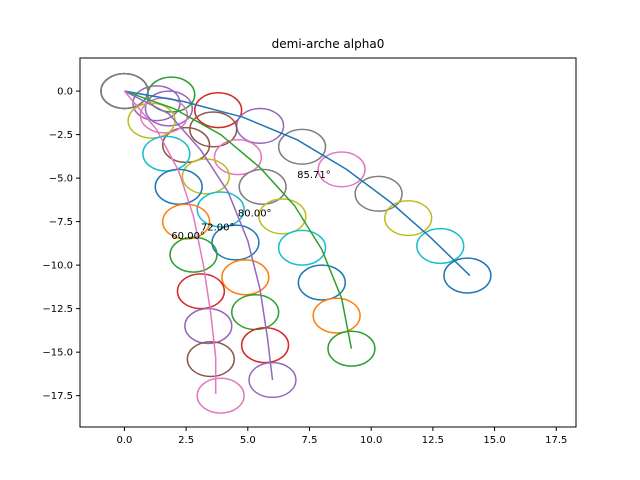 The width and height of the screenshot is (640, 480). What do you see at coordinates (314, 175) in the screenshot?
I see `series-0-angle-label: 85.71°` at bounding box center [314, 175].